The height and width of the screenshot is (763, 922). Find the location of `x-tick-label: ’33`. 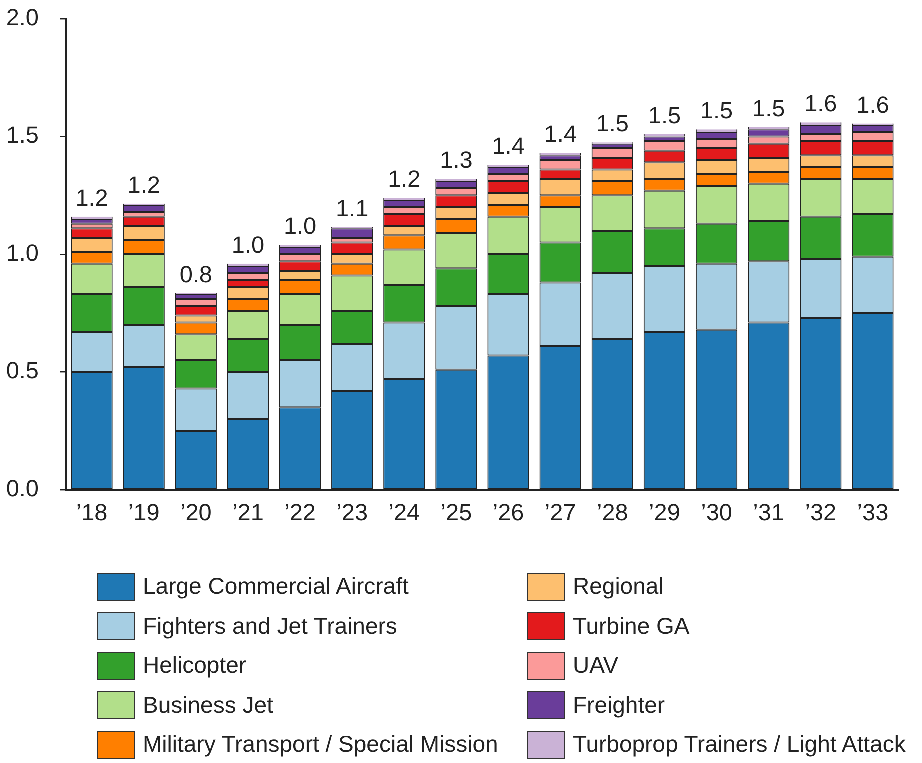

x-tick-label: ’33 is located at coordinates (873, 513).